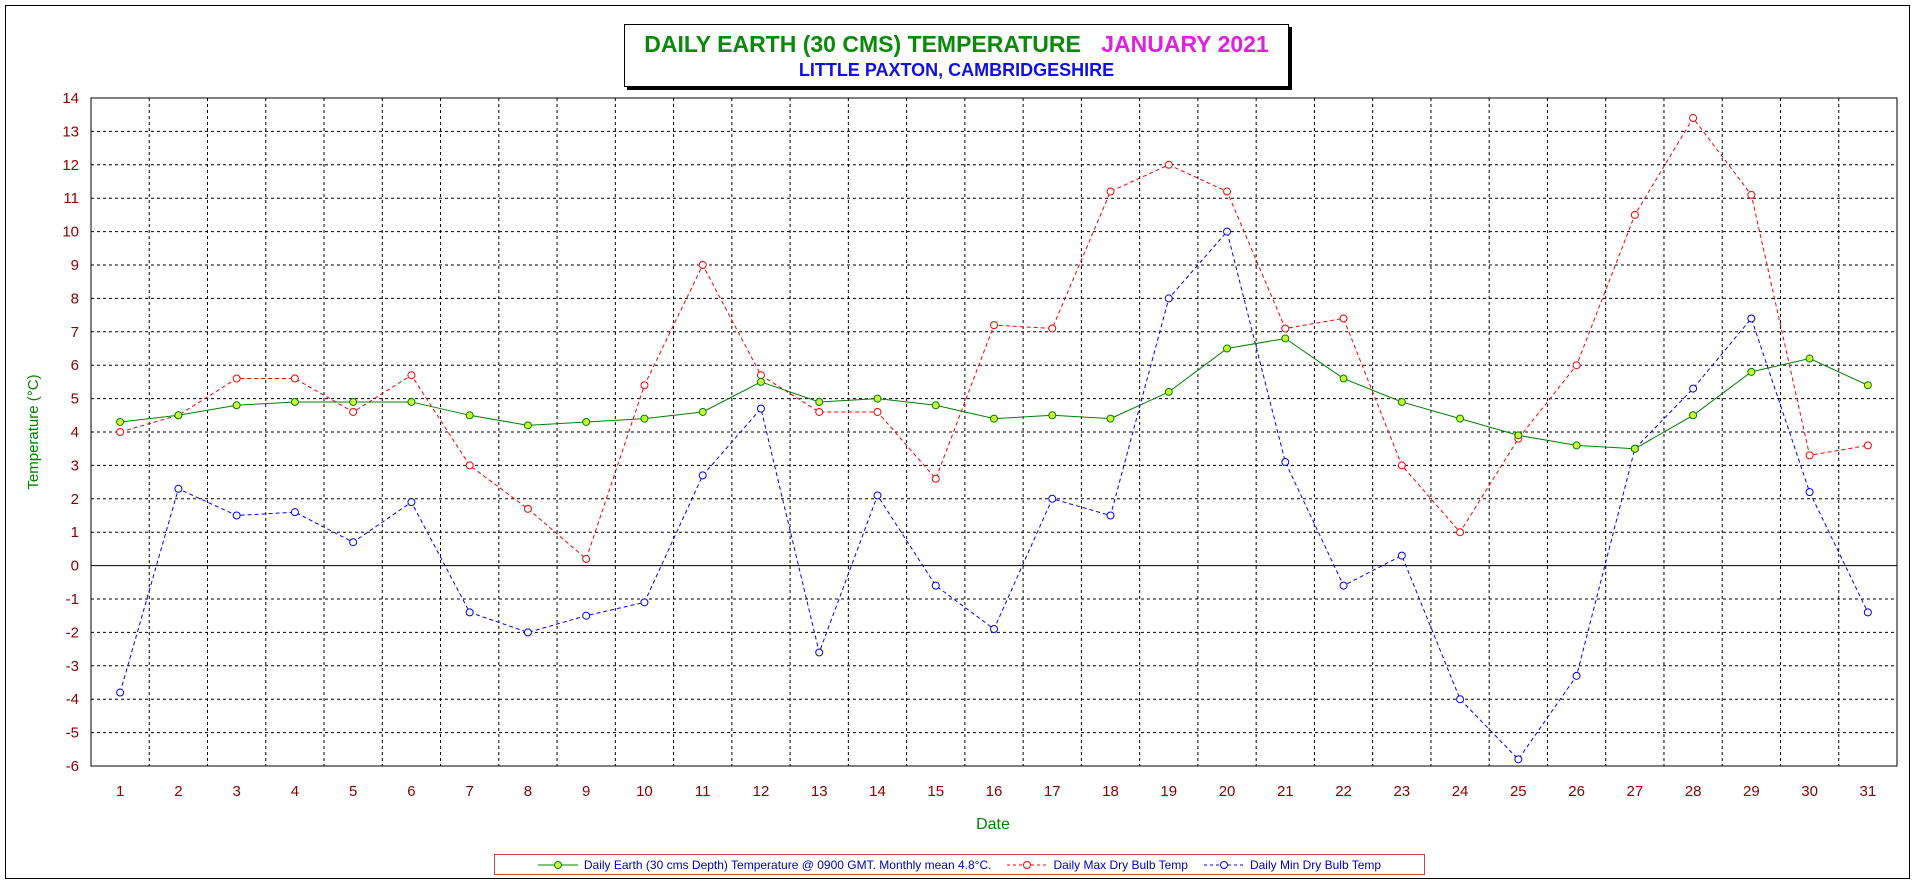  What do you see at coordinates (1343, 791) in the screenshot?
I see `x-tick-label: 22` at bounding box center [1343, 791].